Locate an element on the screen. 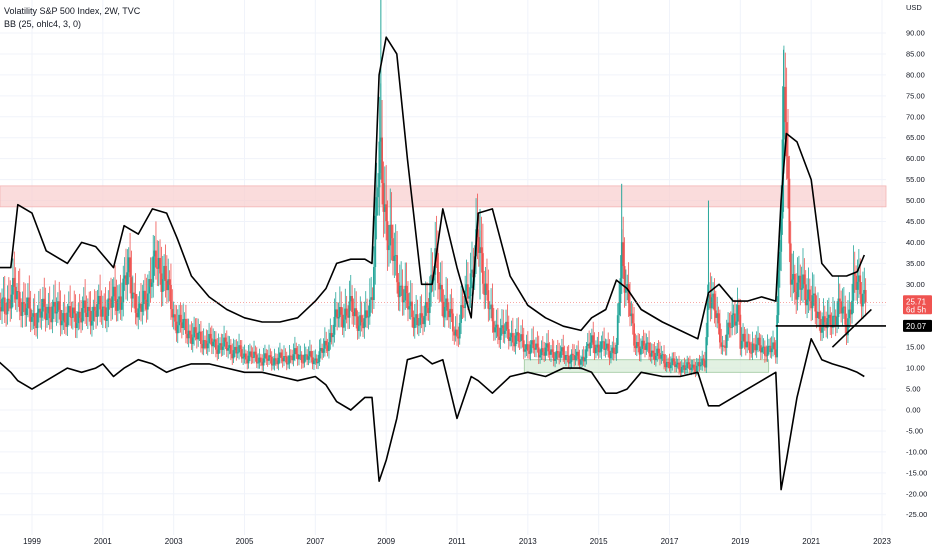  x-tick-label: 2003 is located at coordinates (174, 541).